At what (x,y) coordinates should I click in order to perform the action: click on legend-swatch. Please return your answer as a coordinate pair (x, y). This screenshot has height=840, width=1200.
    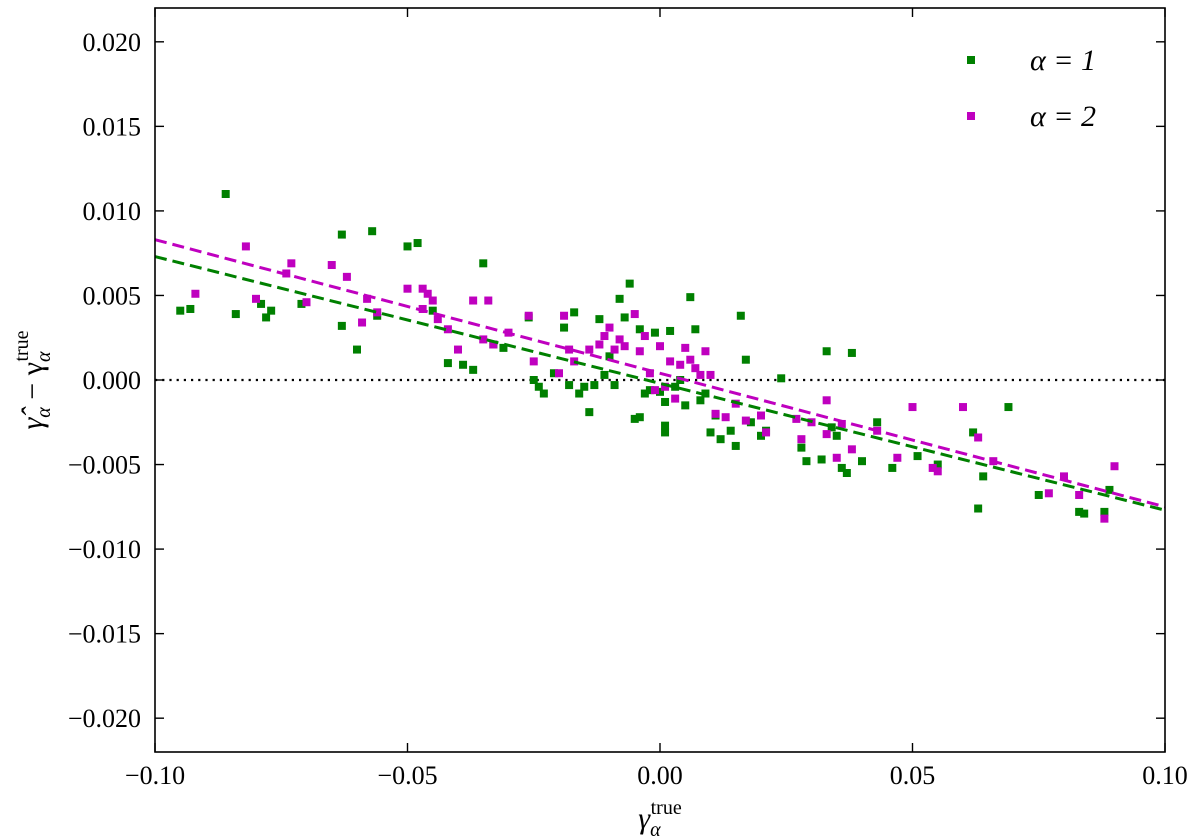
    Looking at the image, I should click on (971, 60).